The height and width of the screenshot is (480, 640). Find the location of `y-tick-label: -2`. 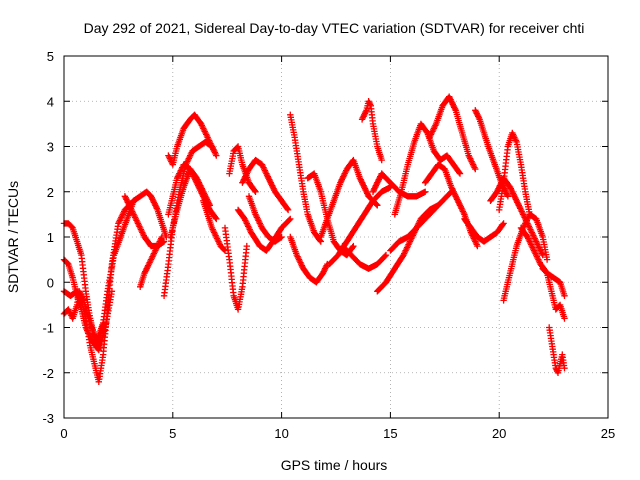

y-tick-label: -2 is located at coordinates (48, 373).